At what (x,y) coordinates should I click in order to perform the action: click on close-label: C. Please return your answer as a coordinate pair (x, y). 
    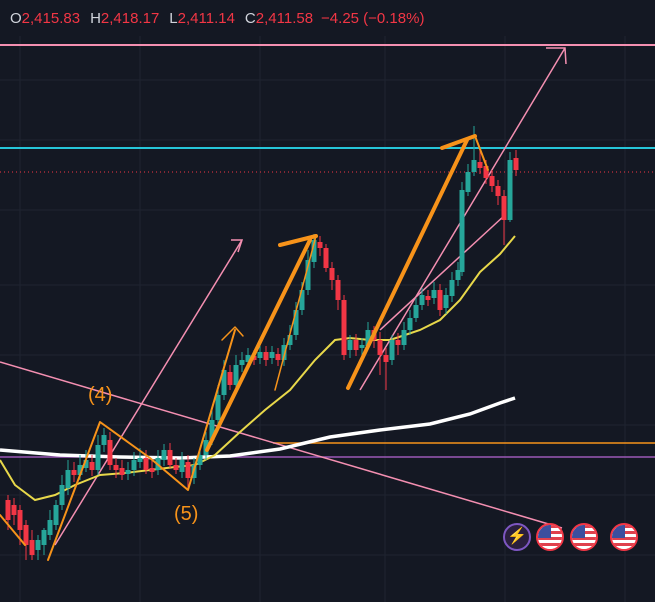
    Looking at the image, I should click on (250, 18).